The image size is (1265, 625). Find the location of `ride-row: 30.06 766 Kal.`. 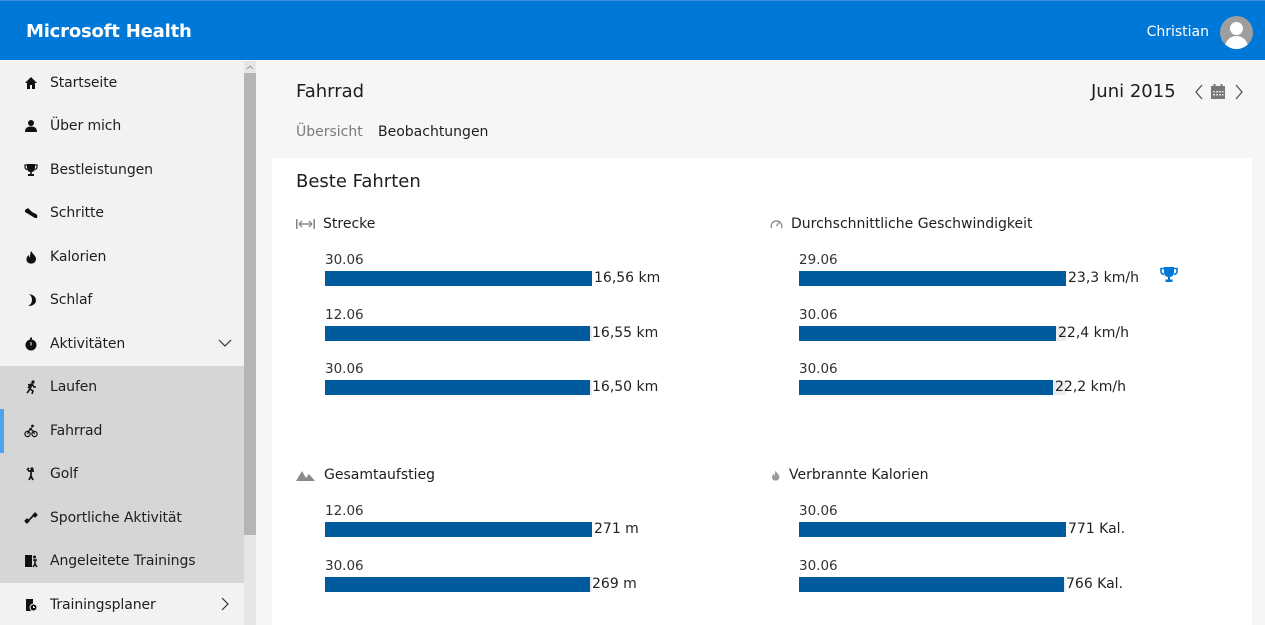

ride-row: 30.06 766 Kal. is located at coordinates (1009, 580).